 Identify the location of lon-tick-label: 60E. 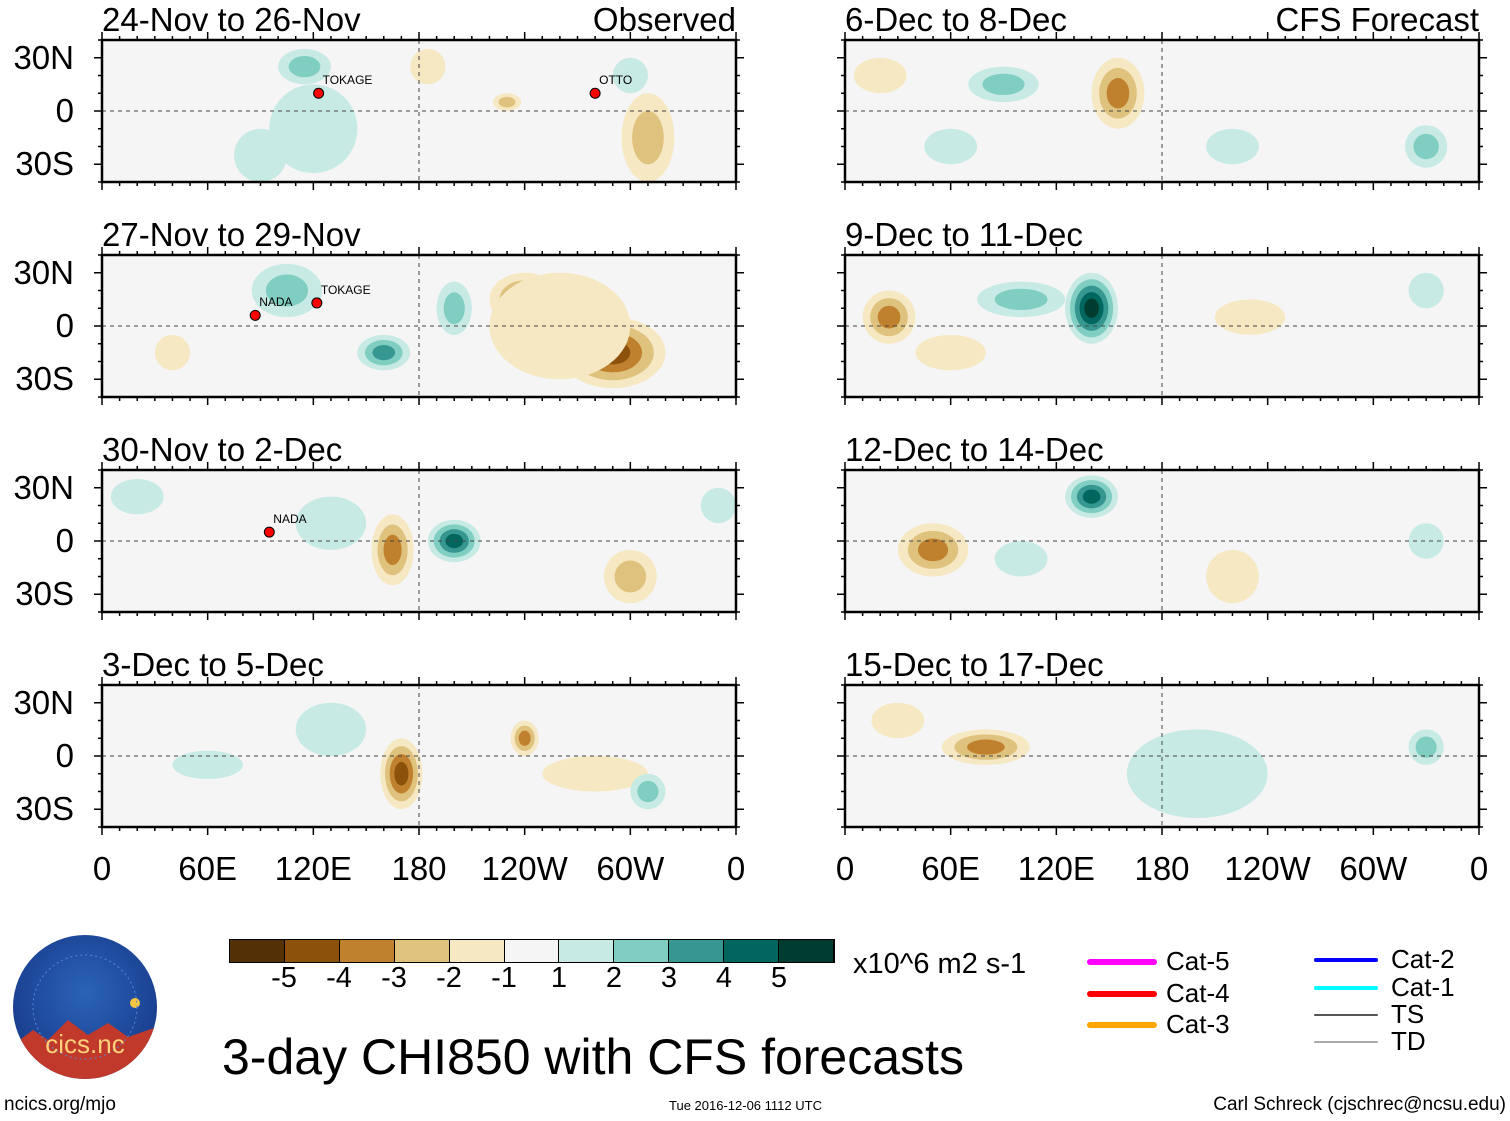
(951, 868).